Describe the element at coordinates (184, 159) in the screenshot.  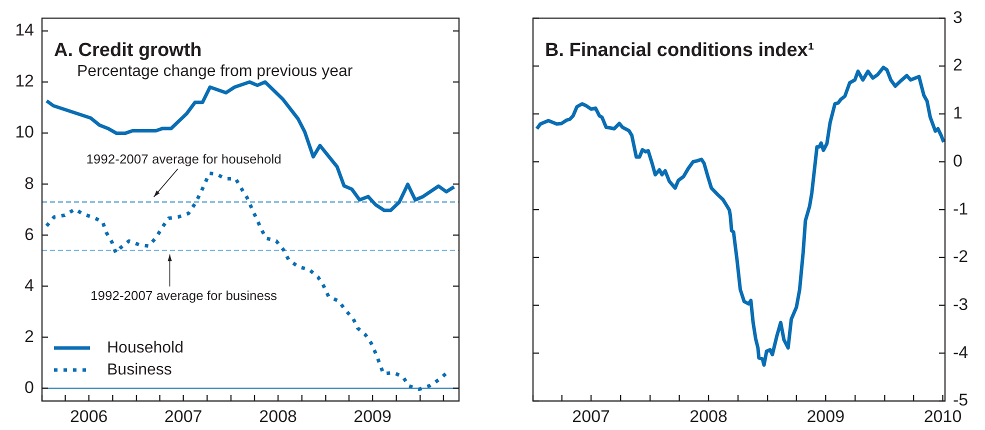
I see `ref-line-label: 1992-2007 average for household` at that location.